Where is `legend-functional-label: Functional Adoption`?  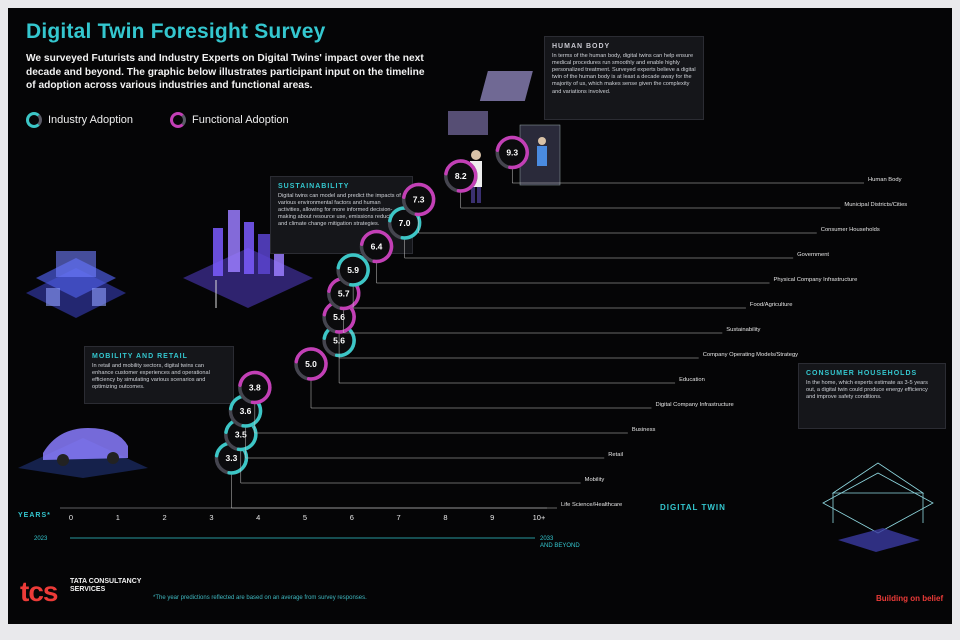 legend-functional-label: Functional Adoption is located at coordinates (240, 120).